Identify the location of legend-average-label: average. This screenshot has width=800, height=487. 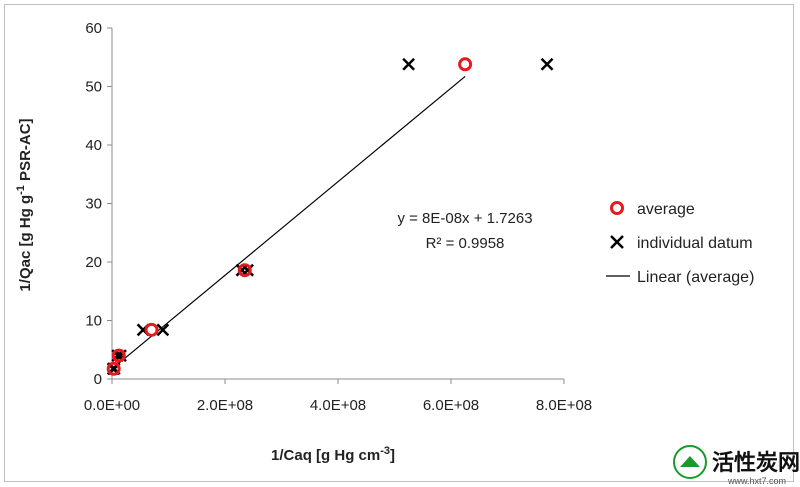
(666, 209).